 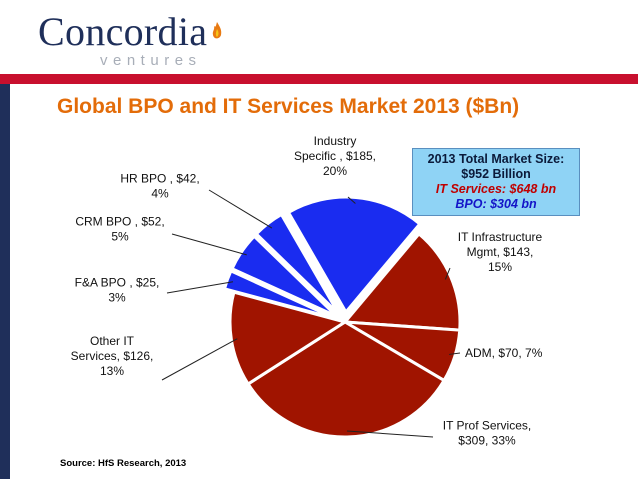 I want to click on pie-slice-crm-bpo, so click(x=284, y=276).